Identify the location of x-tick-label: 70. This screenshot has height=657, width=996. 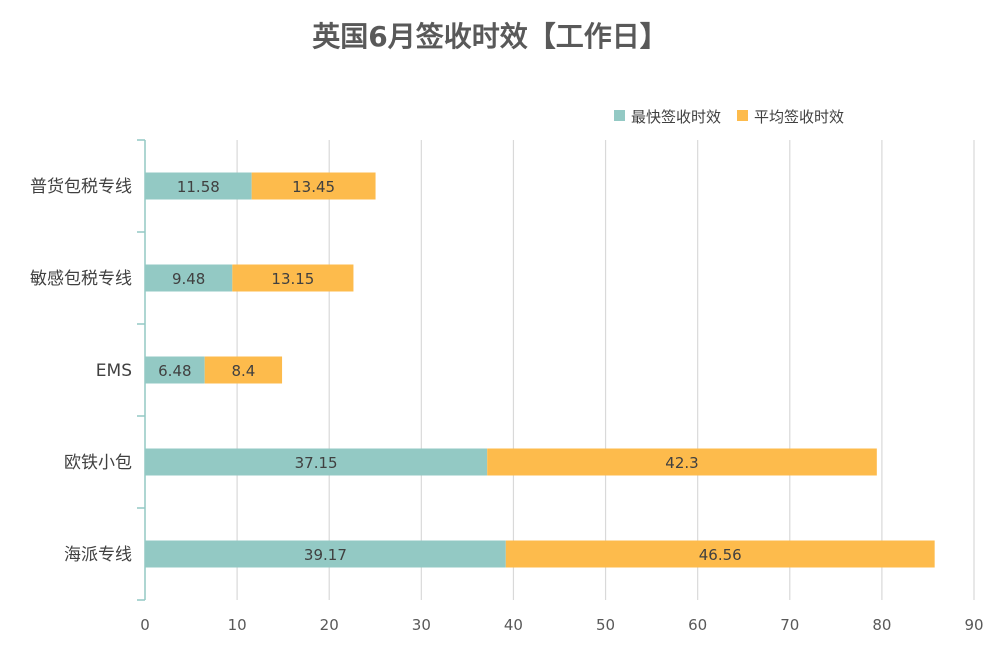
(789, 625).